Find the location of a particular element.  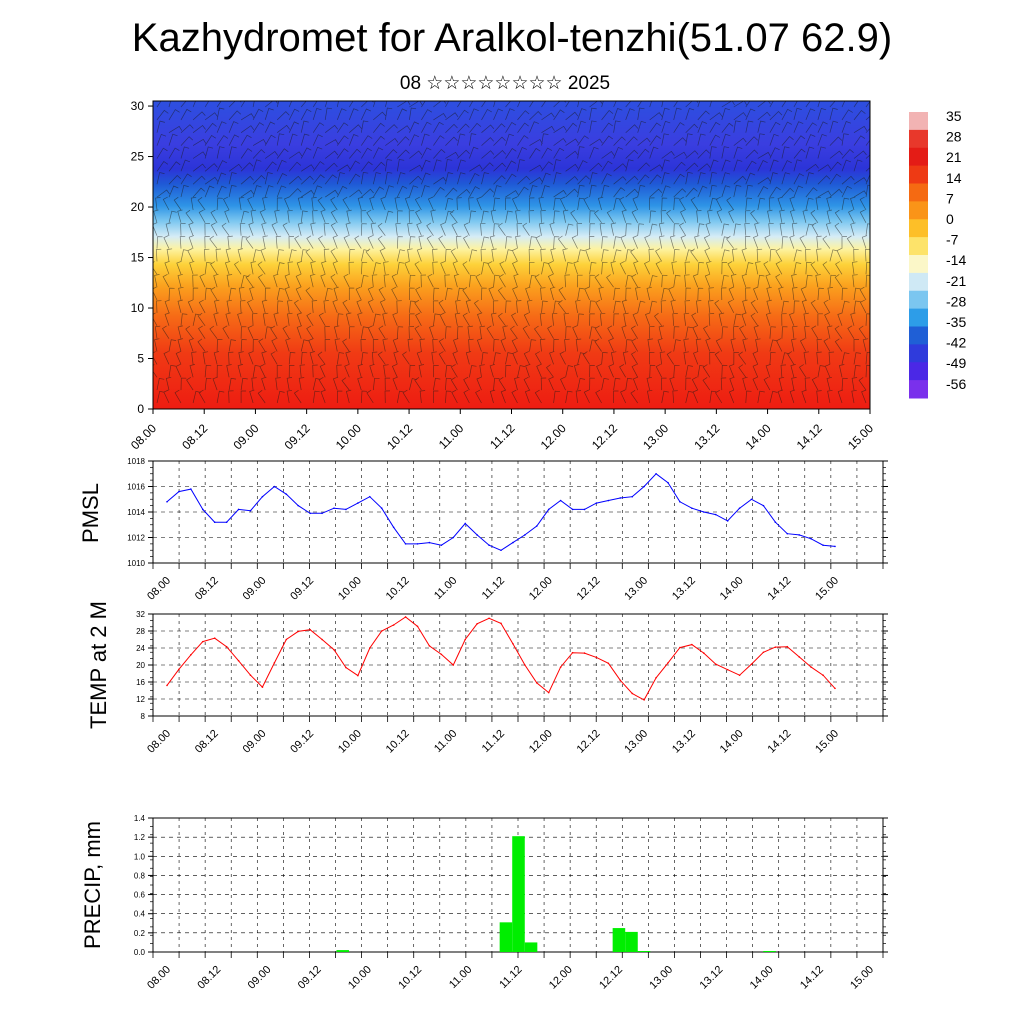

precip-ytick-label: 0.4 is located at coordinates (140, 914).